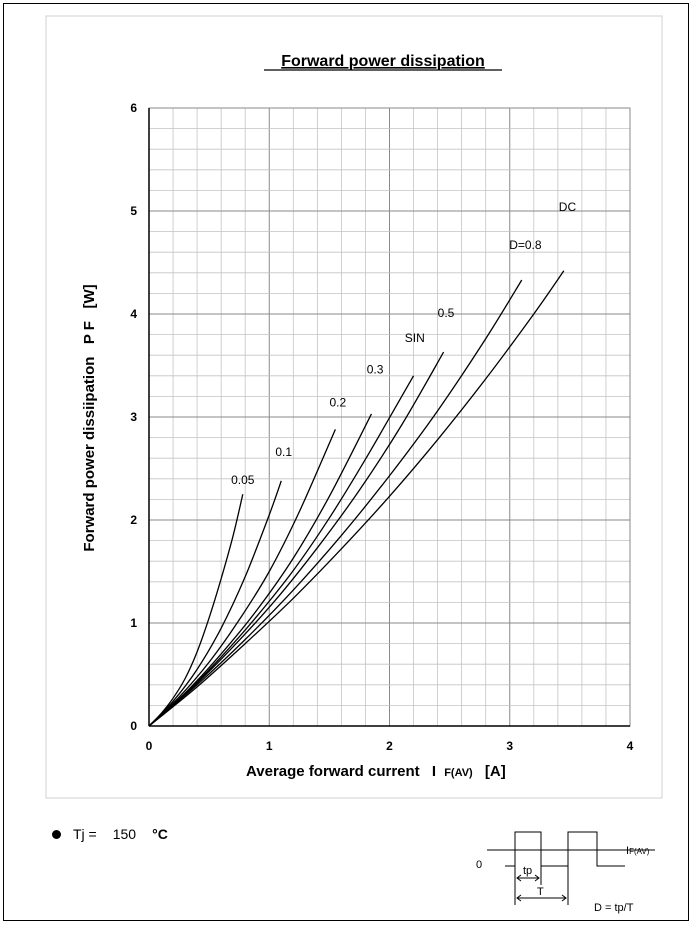 The width and height of the screenshot is (694, 926). What do you see at coordinates (446, 313) in the screenshot?
I see `curve-label: 0.5` at bounding box center [446, 313].